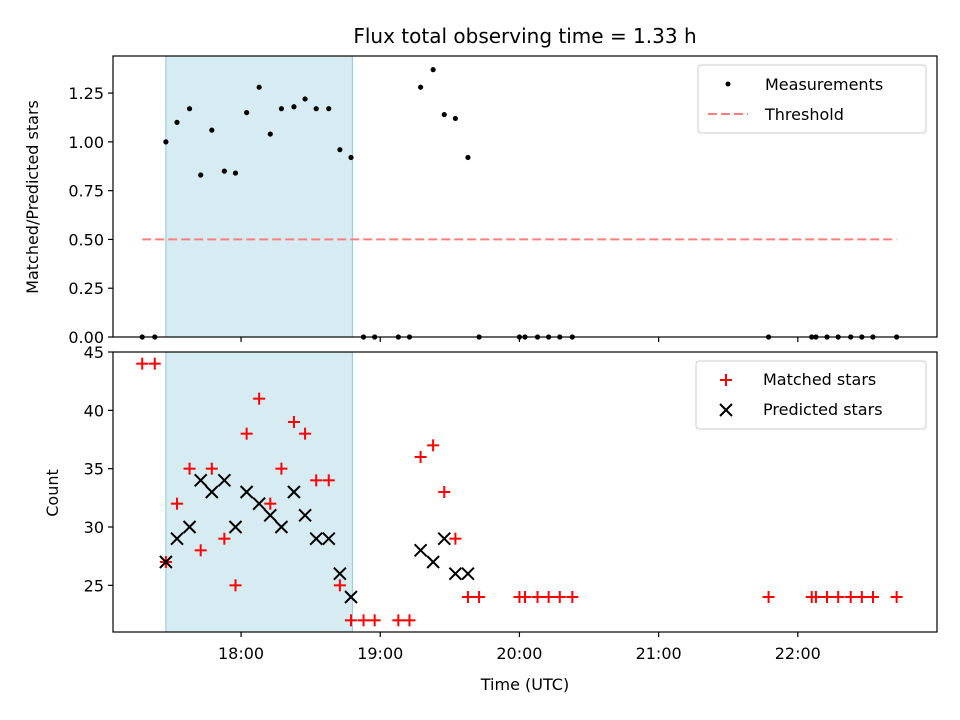  What do you see at coordinates (94, 585) in the screenshot?
I see `bottom-y-tick-label: 25` at bounding box center [94, 585].